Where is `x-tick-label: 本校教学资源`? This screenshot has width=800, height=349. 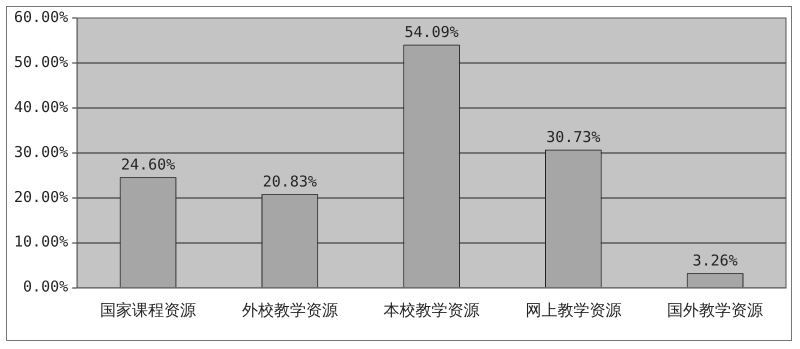
x-tick-label: 本校教学资源 is located at coordinates (432, 310).